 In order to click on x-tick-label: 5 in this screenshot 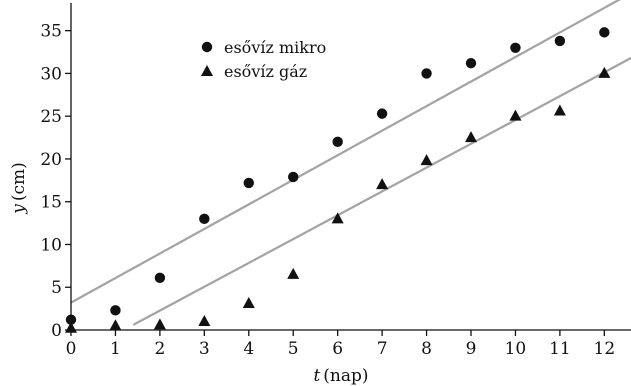, I will do `click(293, 349)`.